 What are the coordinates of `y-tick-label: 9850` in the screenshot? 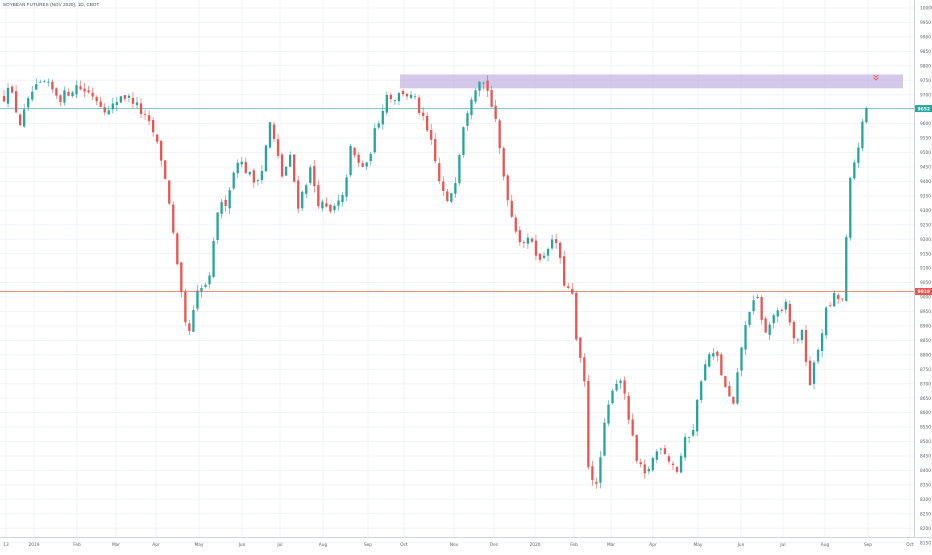 It's located at (925, 52).